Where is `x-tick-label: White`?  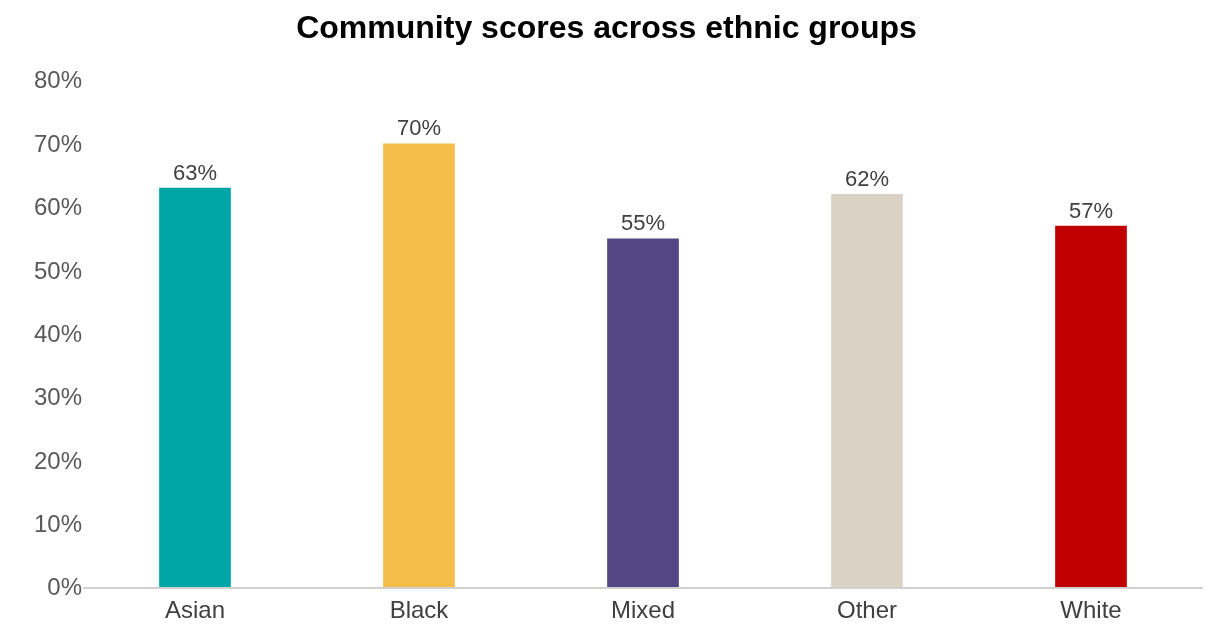
x-tick-label: White is located at coordinates (1091, 609).